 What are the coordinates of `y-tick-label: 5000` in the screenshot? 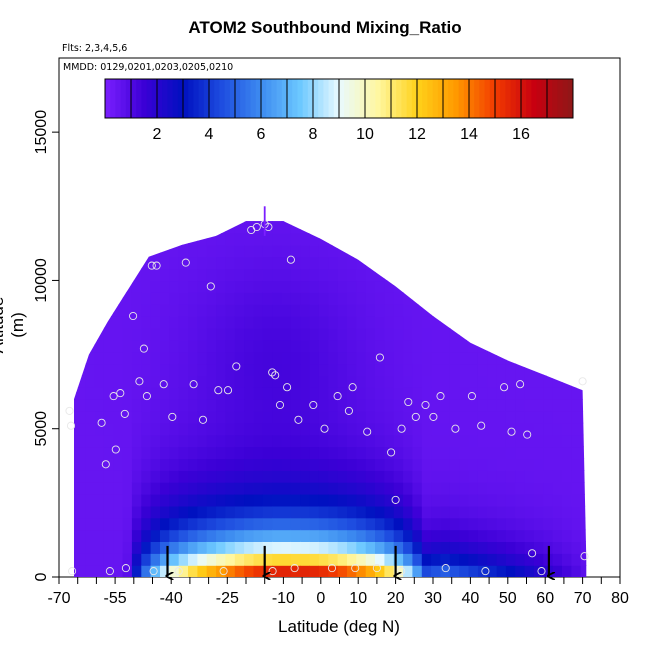 It's located at (41, 429).